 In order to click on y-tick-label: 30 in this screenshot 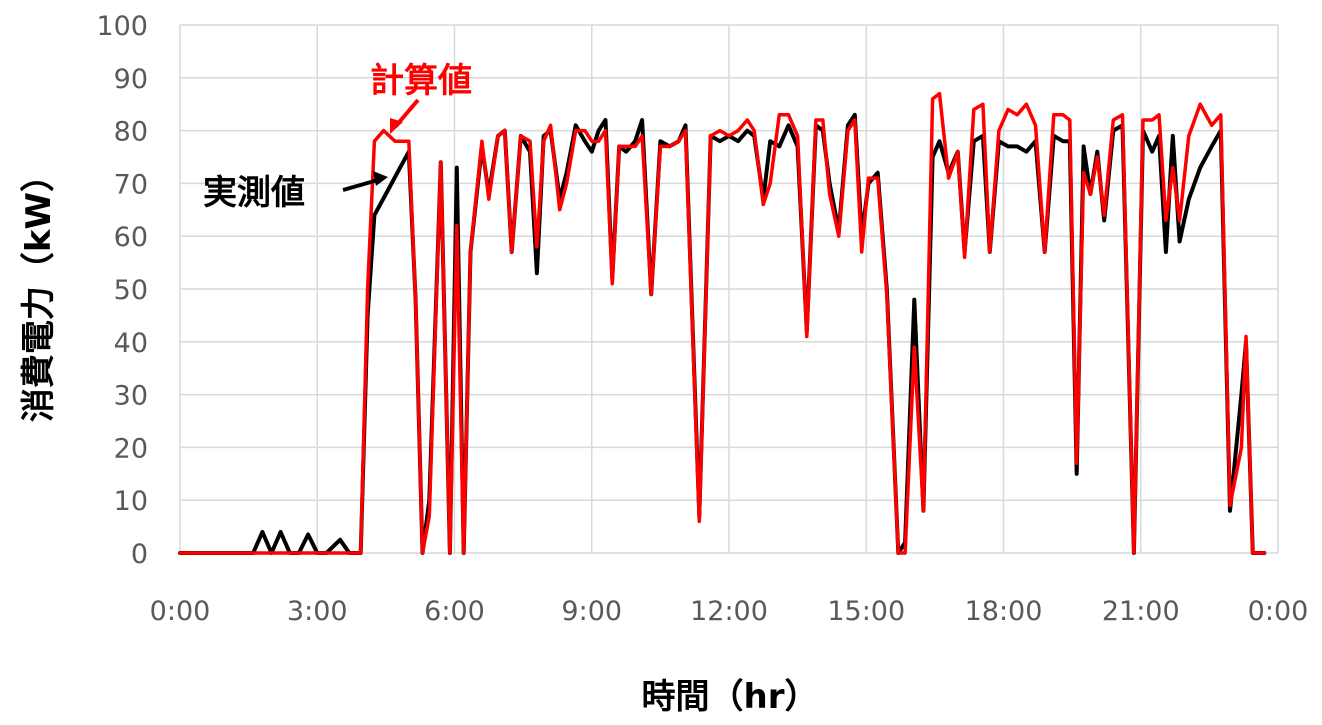, I will do `click(131, 396)`.